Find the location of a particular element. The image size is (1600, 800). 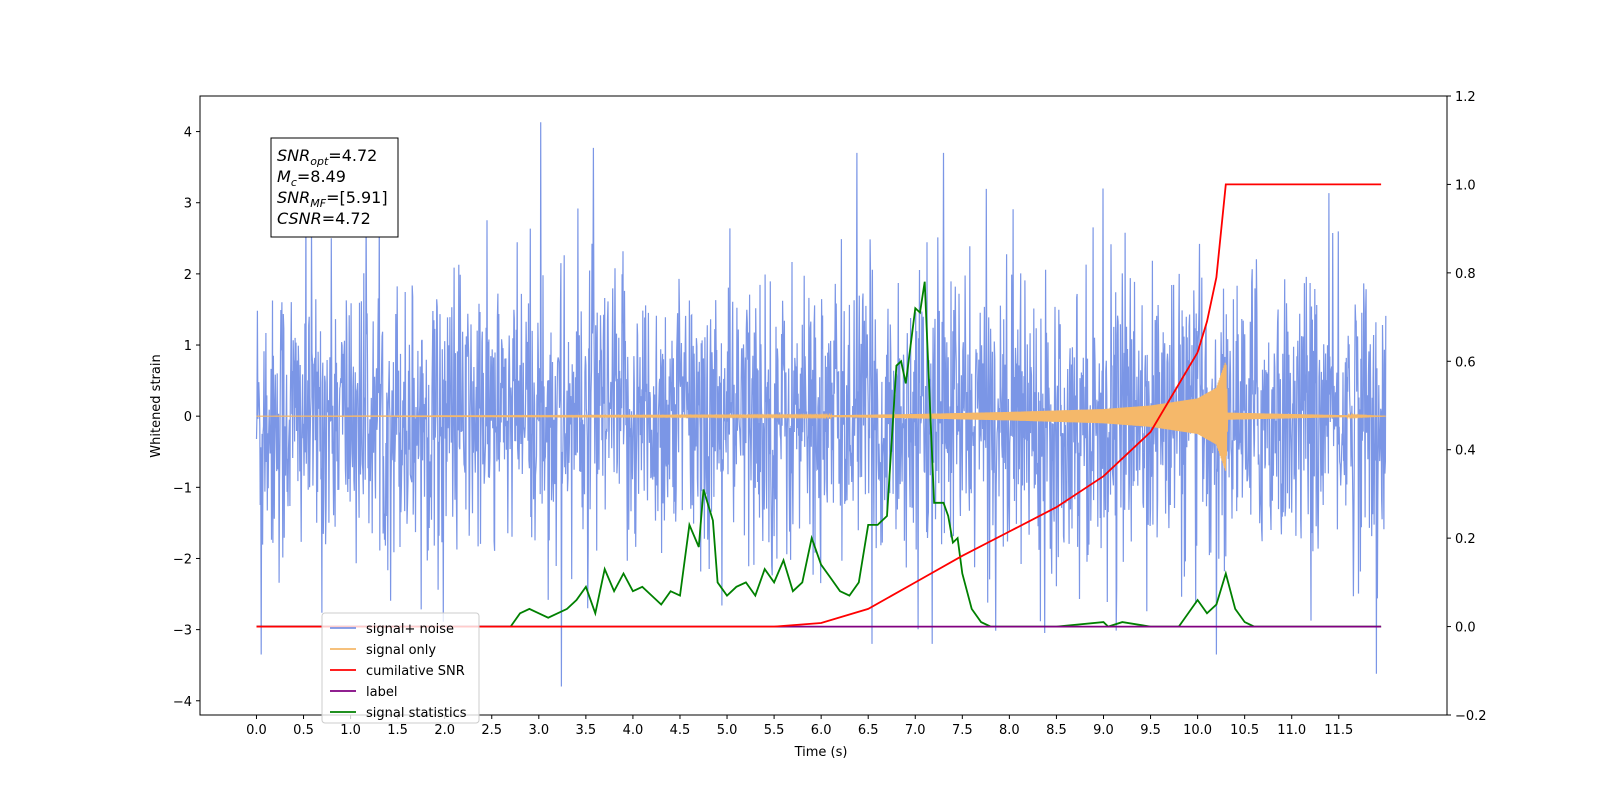

annotation-line: Mc=8.49 is located at coordinates (311, 178).